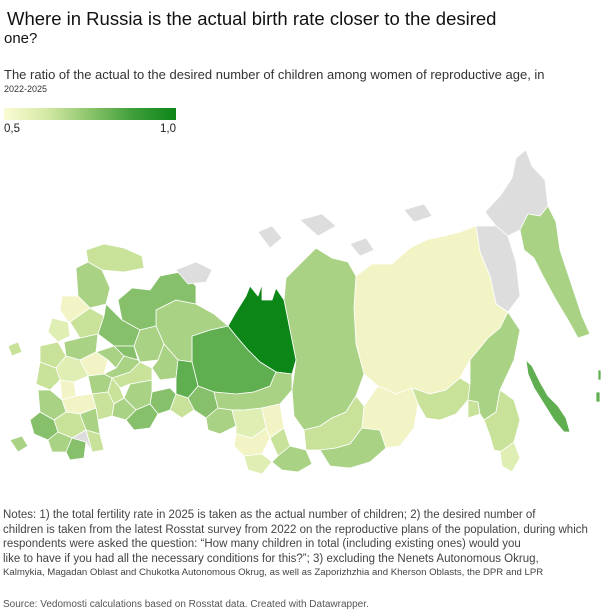  I want to click on region-dagestan, so click(76, 449).